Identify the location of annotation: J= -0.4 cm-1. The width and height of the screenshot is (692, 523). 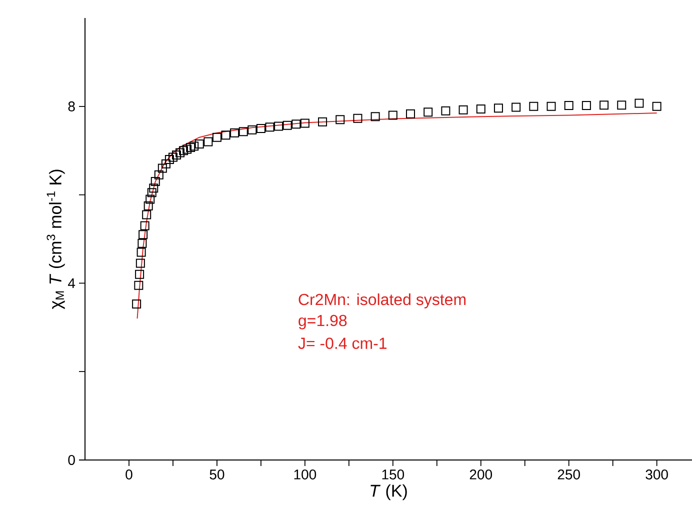
(342, 343).